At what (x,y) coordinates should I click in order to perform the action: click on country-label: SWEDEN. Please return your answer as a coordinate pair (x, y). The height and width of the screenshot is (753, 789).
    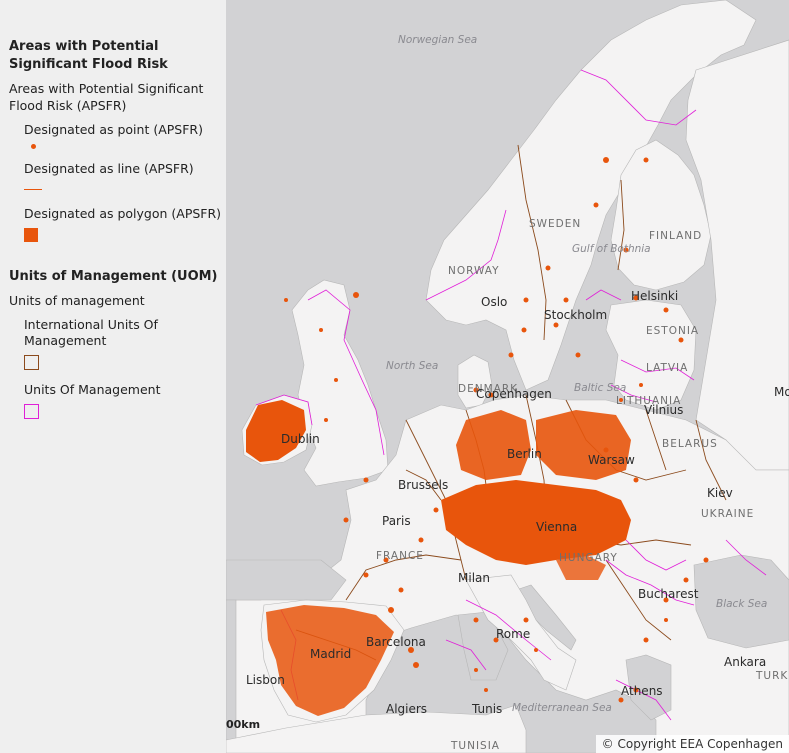
    Looking at the image, I should click on (555, 224).